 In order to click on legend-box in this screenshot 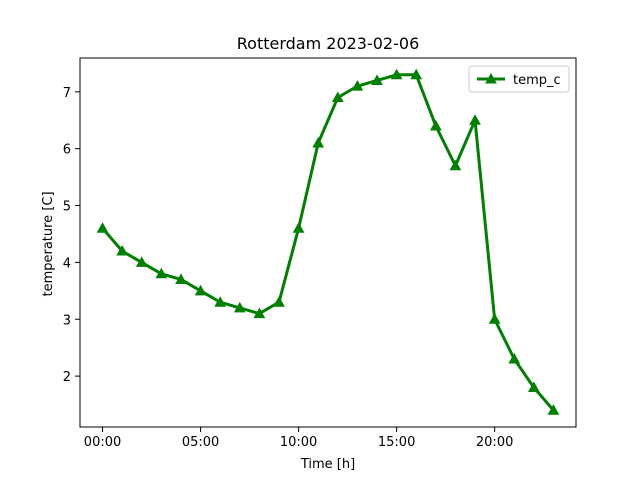, I will do `click(519, 79)`.